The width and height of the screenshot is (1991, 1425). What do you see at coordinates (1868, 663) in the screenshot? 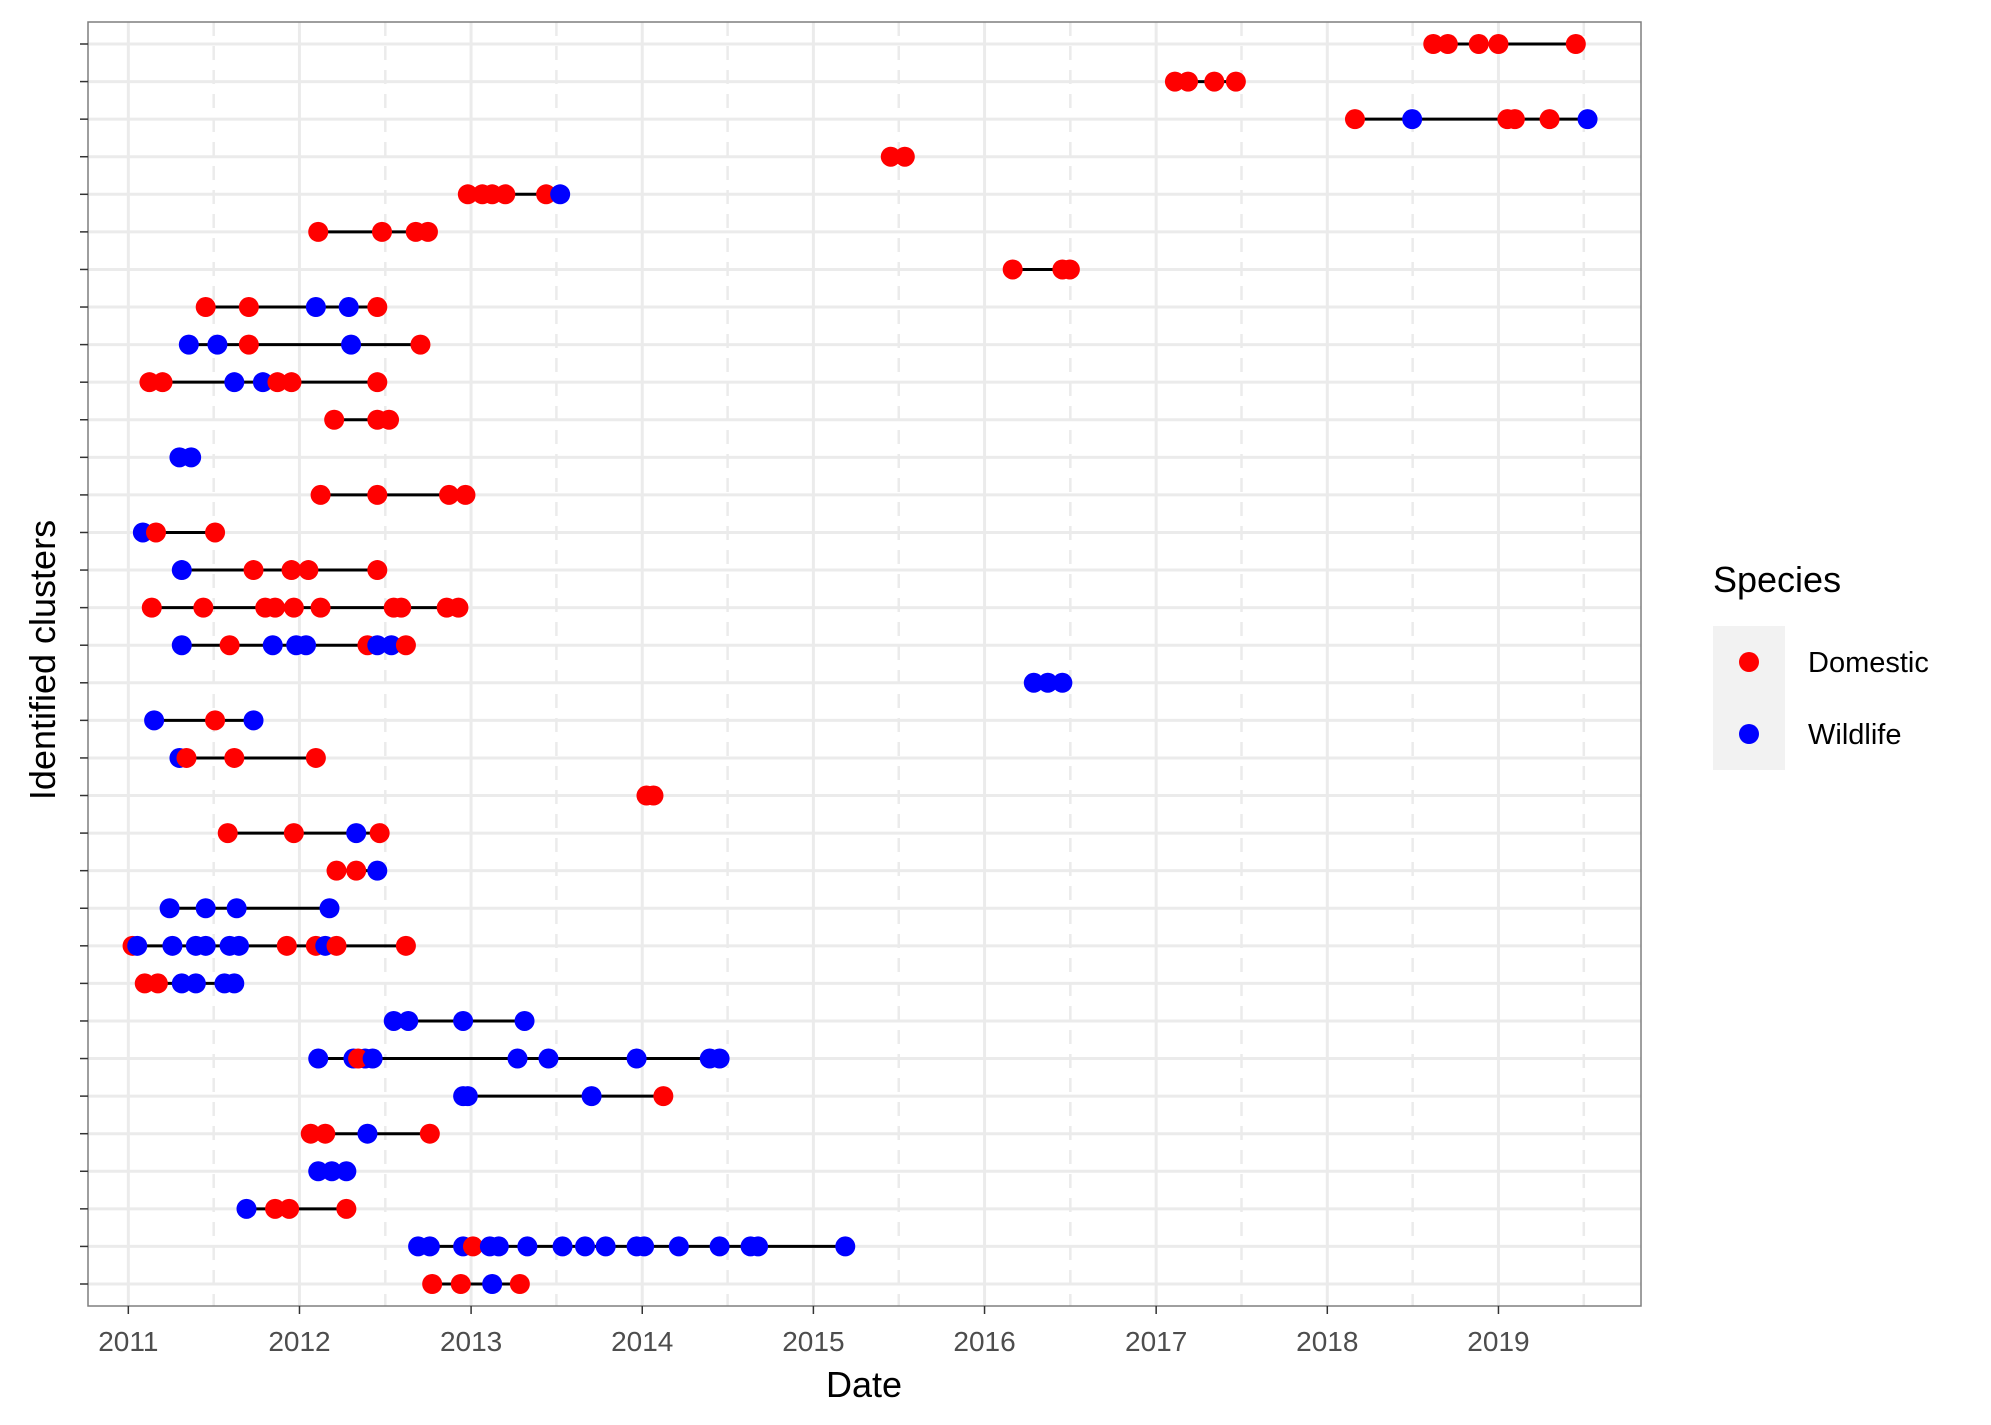
I see `legend-label-domestic: Domestic` at bounding box center [1868, 663].